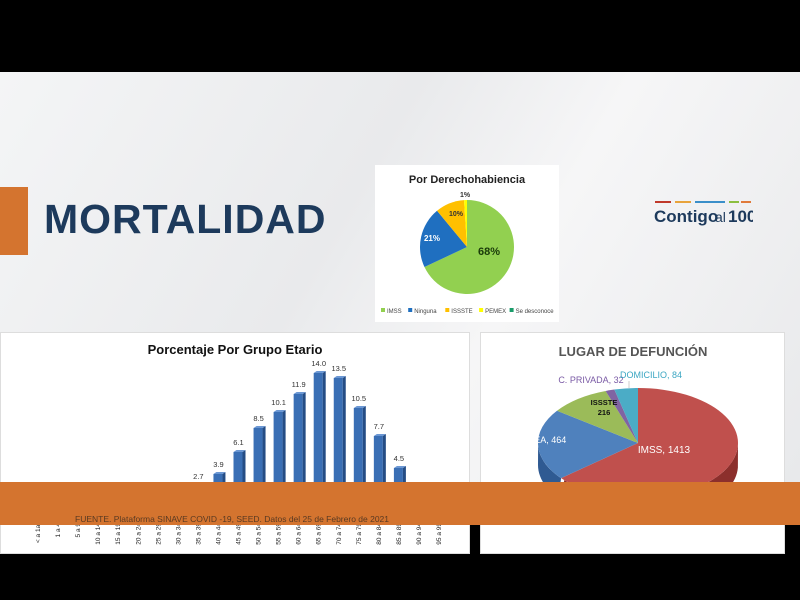 The image size is (800, 600). What do you see at coordinates (238, 442) in the screenshot?
I see `data-label: 6.1` at bounding box center [238, 442].